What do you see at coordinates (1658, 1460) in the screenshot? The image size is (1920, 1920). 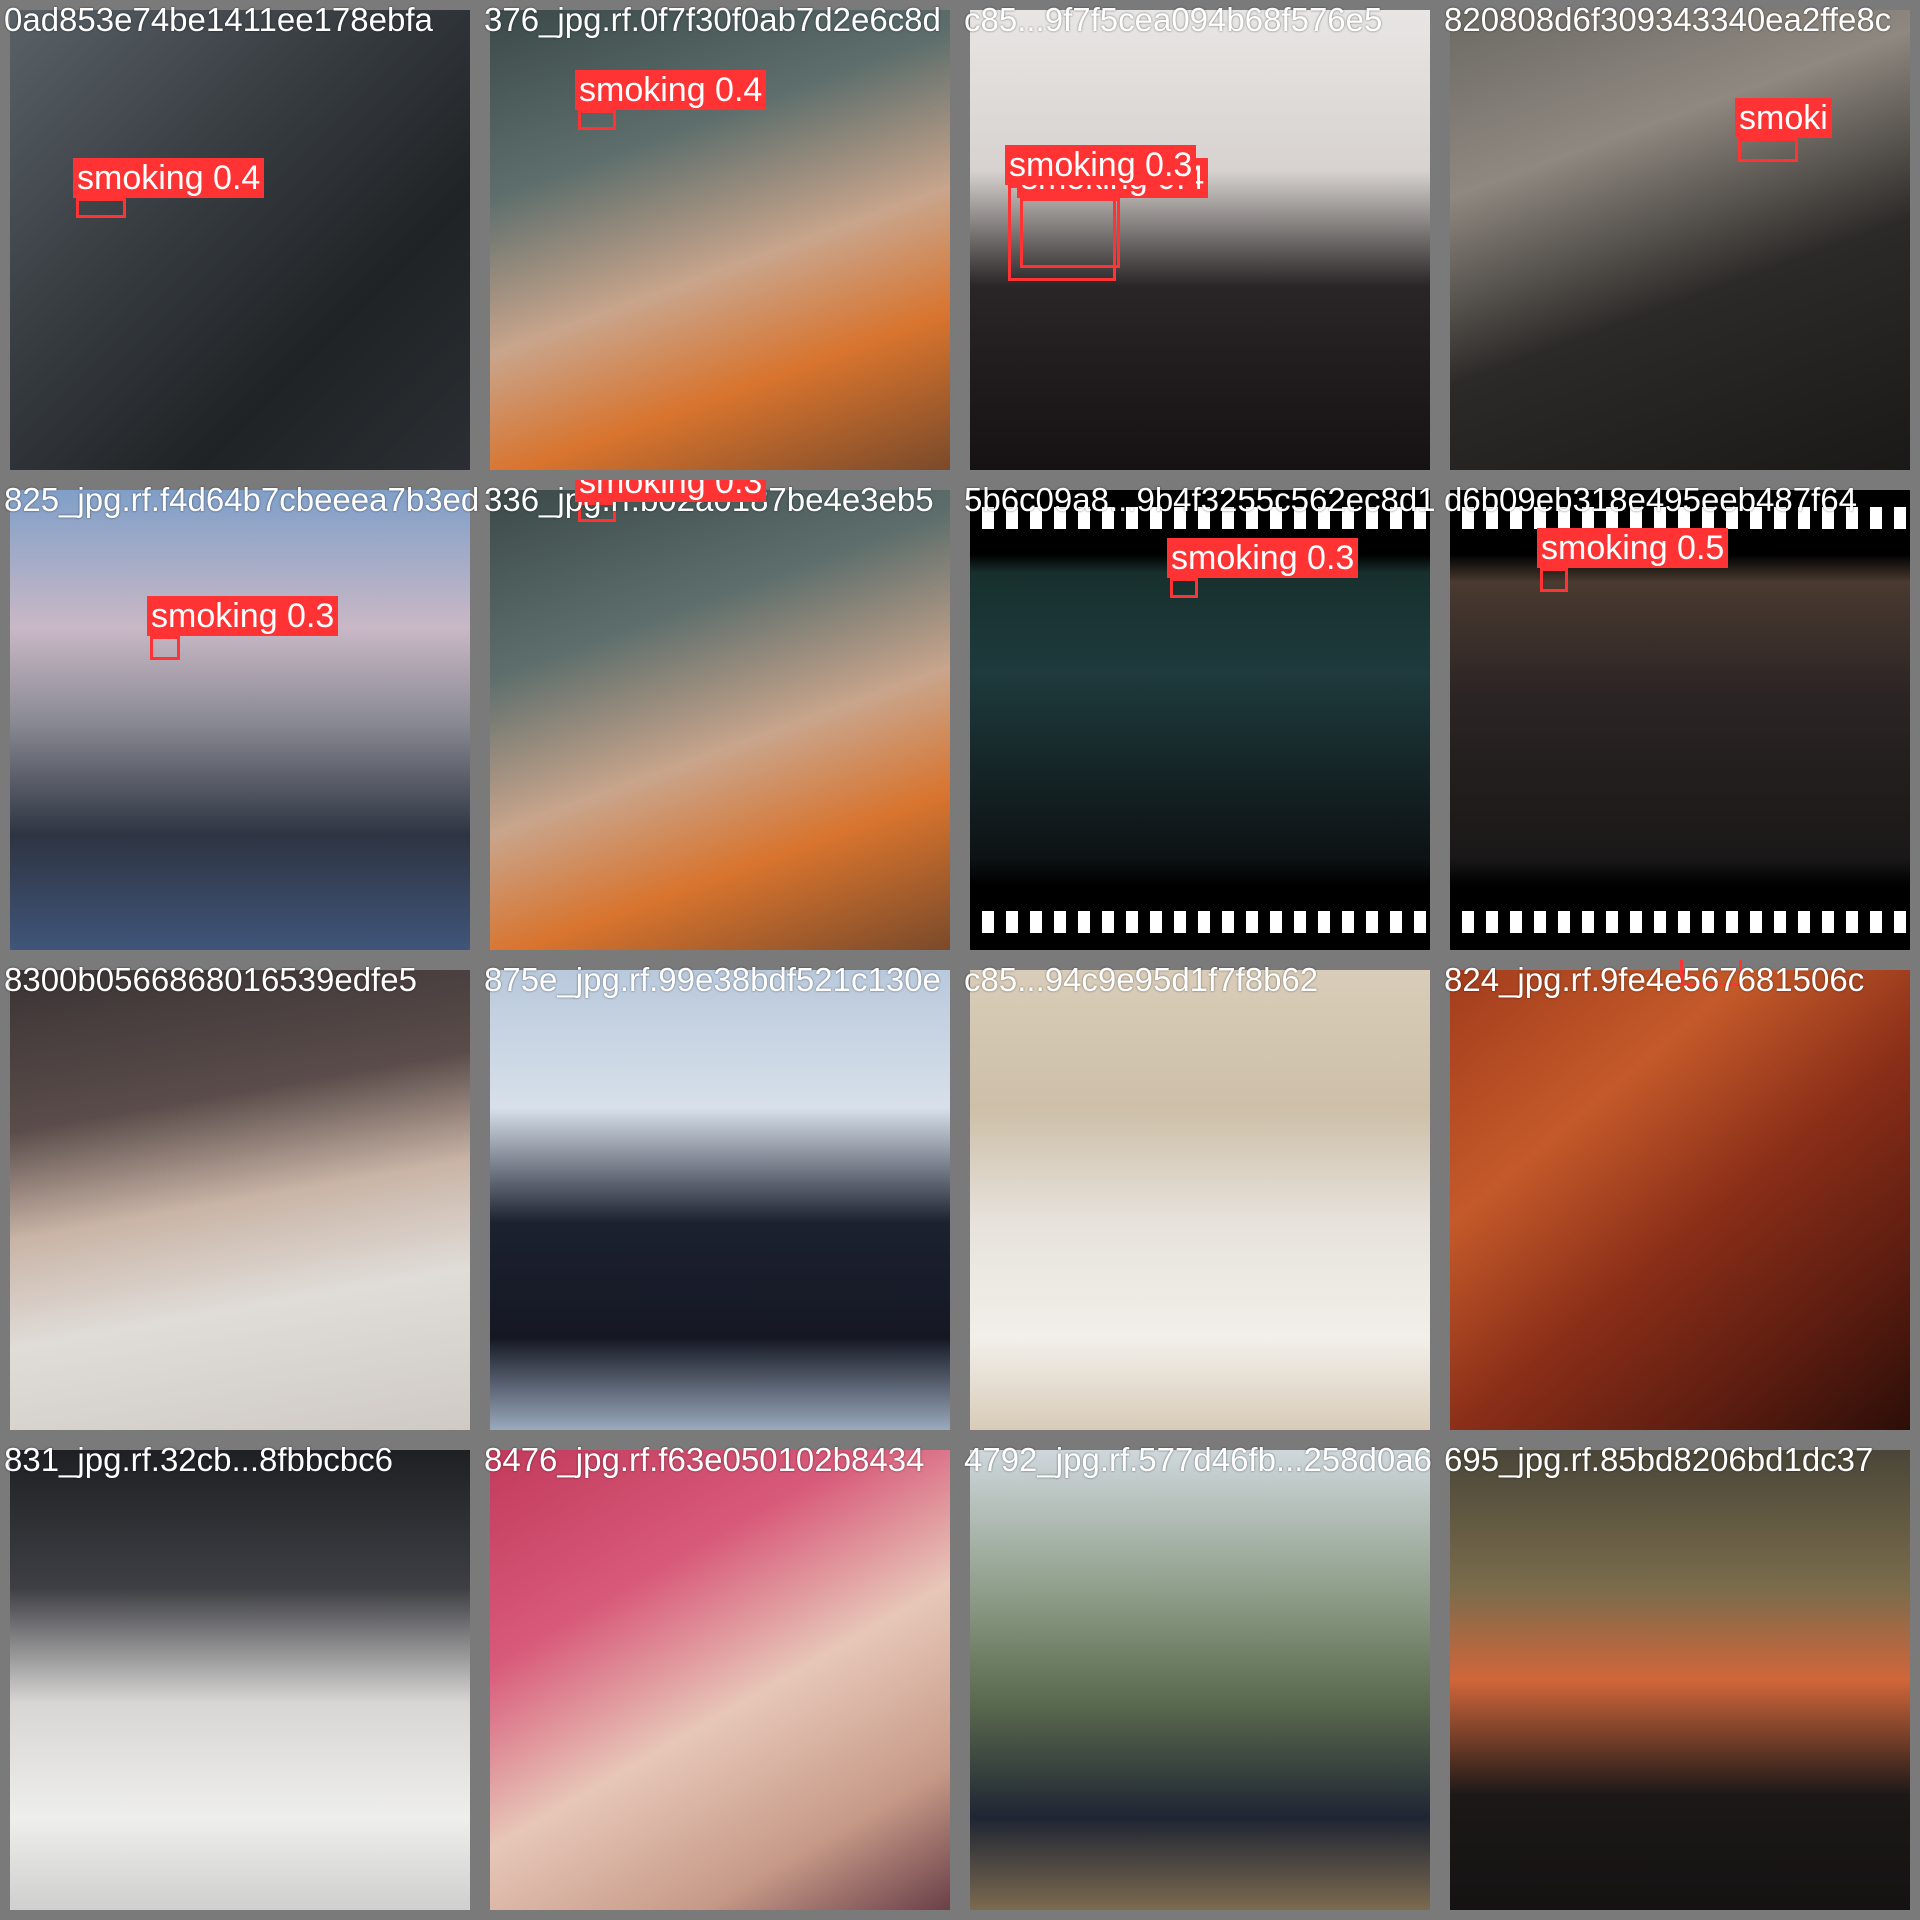 I see `image-filename: 695_jpg.rf.85bd8206bd1dc37` at bounding box center [1658, 1460].